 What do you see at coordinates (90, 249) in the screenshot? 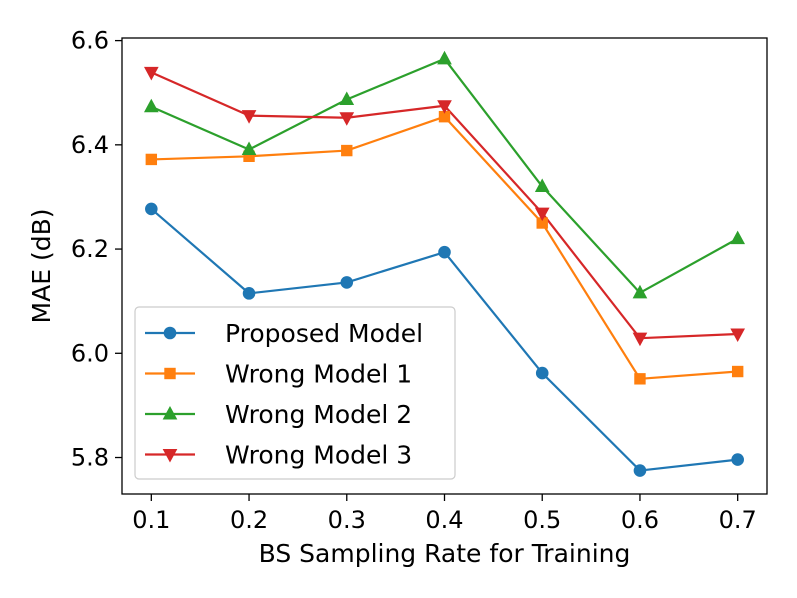
I see `y-tick-label: 6.2` at bounding box center [90, 249].